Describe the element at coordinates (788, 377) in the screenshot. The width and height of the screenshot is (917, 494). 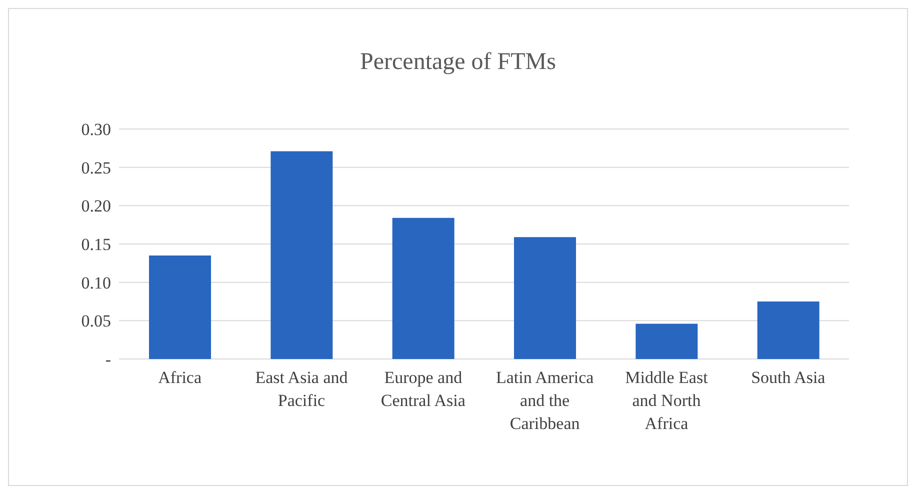
I see `x-tick-label: South Asia` at that location.